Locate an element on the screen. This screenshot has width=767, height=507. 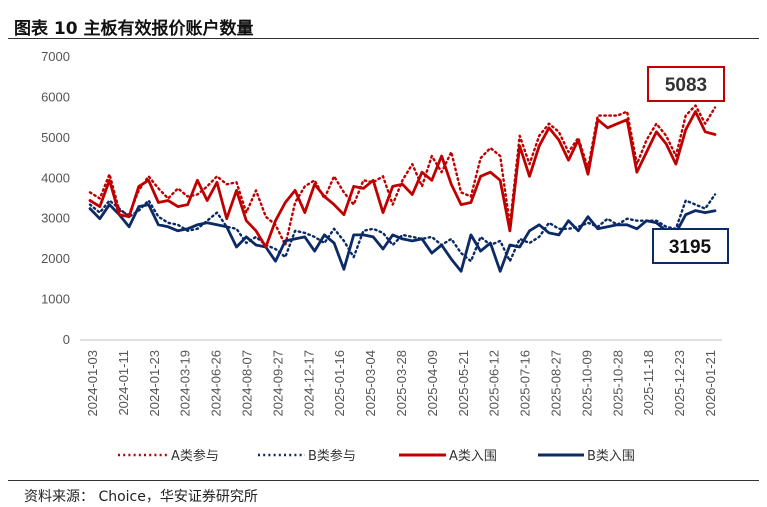
x-tick-label: 2024-06-26 is located at coordinates (216, 383).